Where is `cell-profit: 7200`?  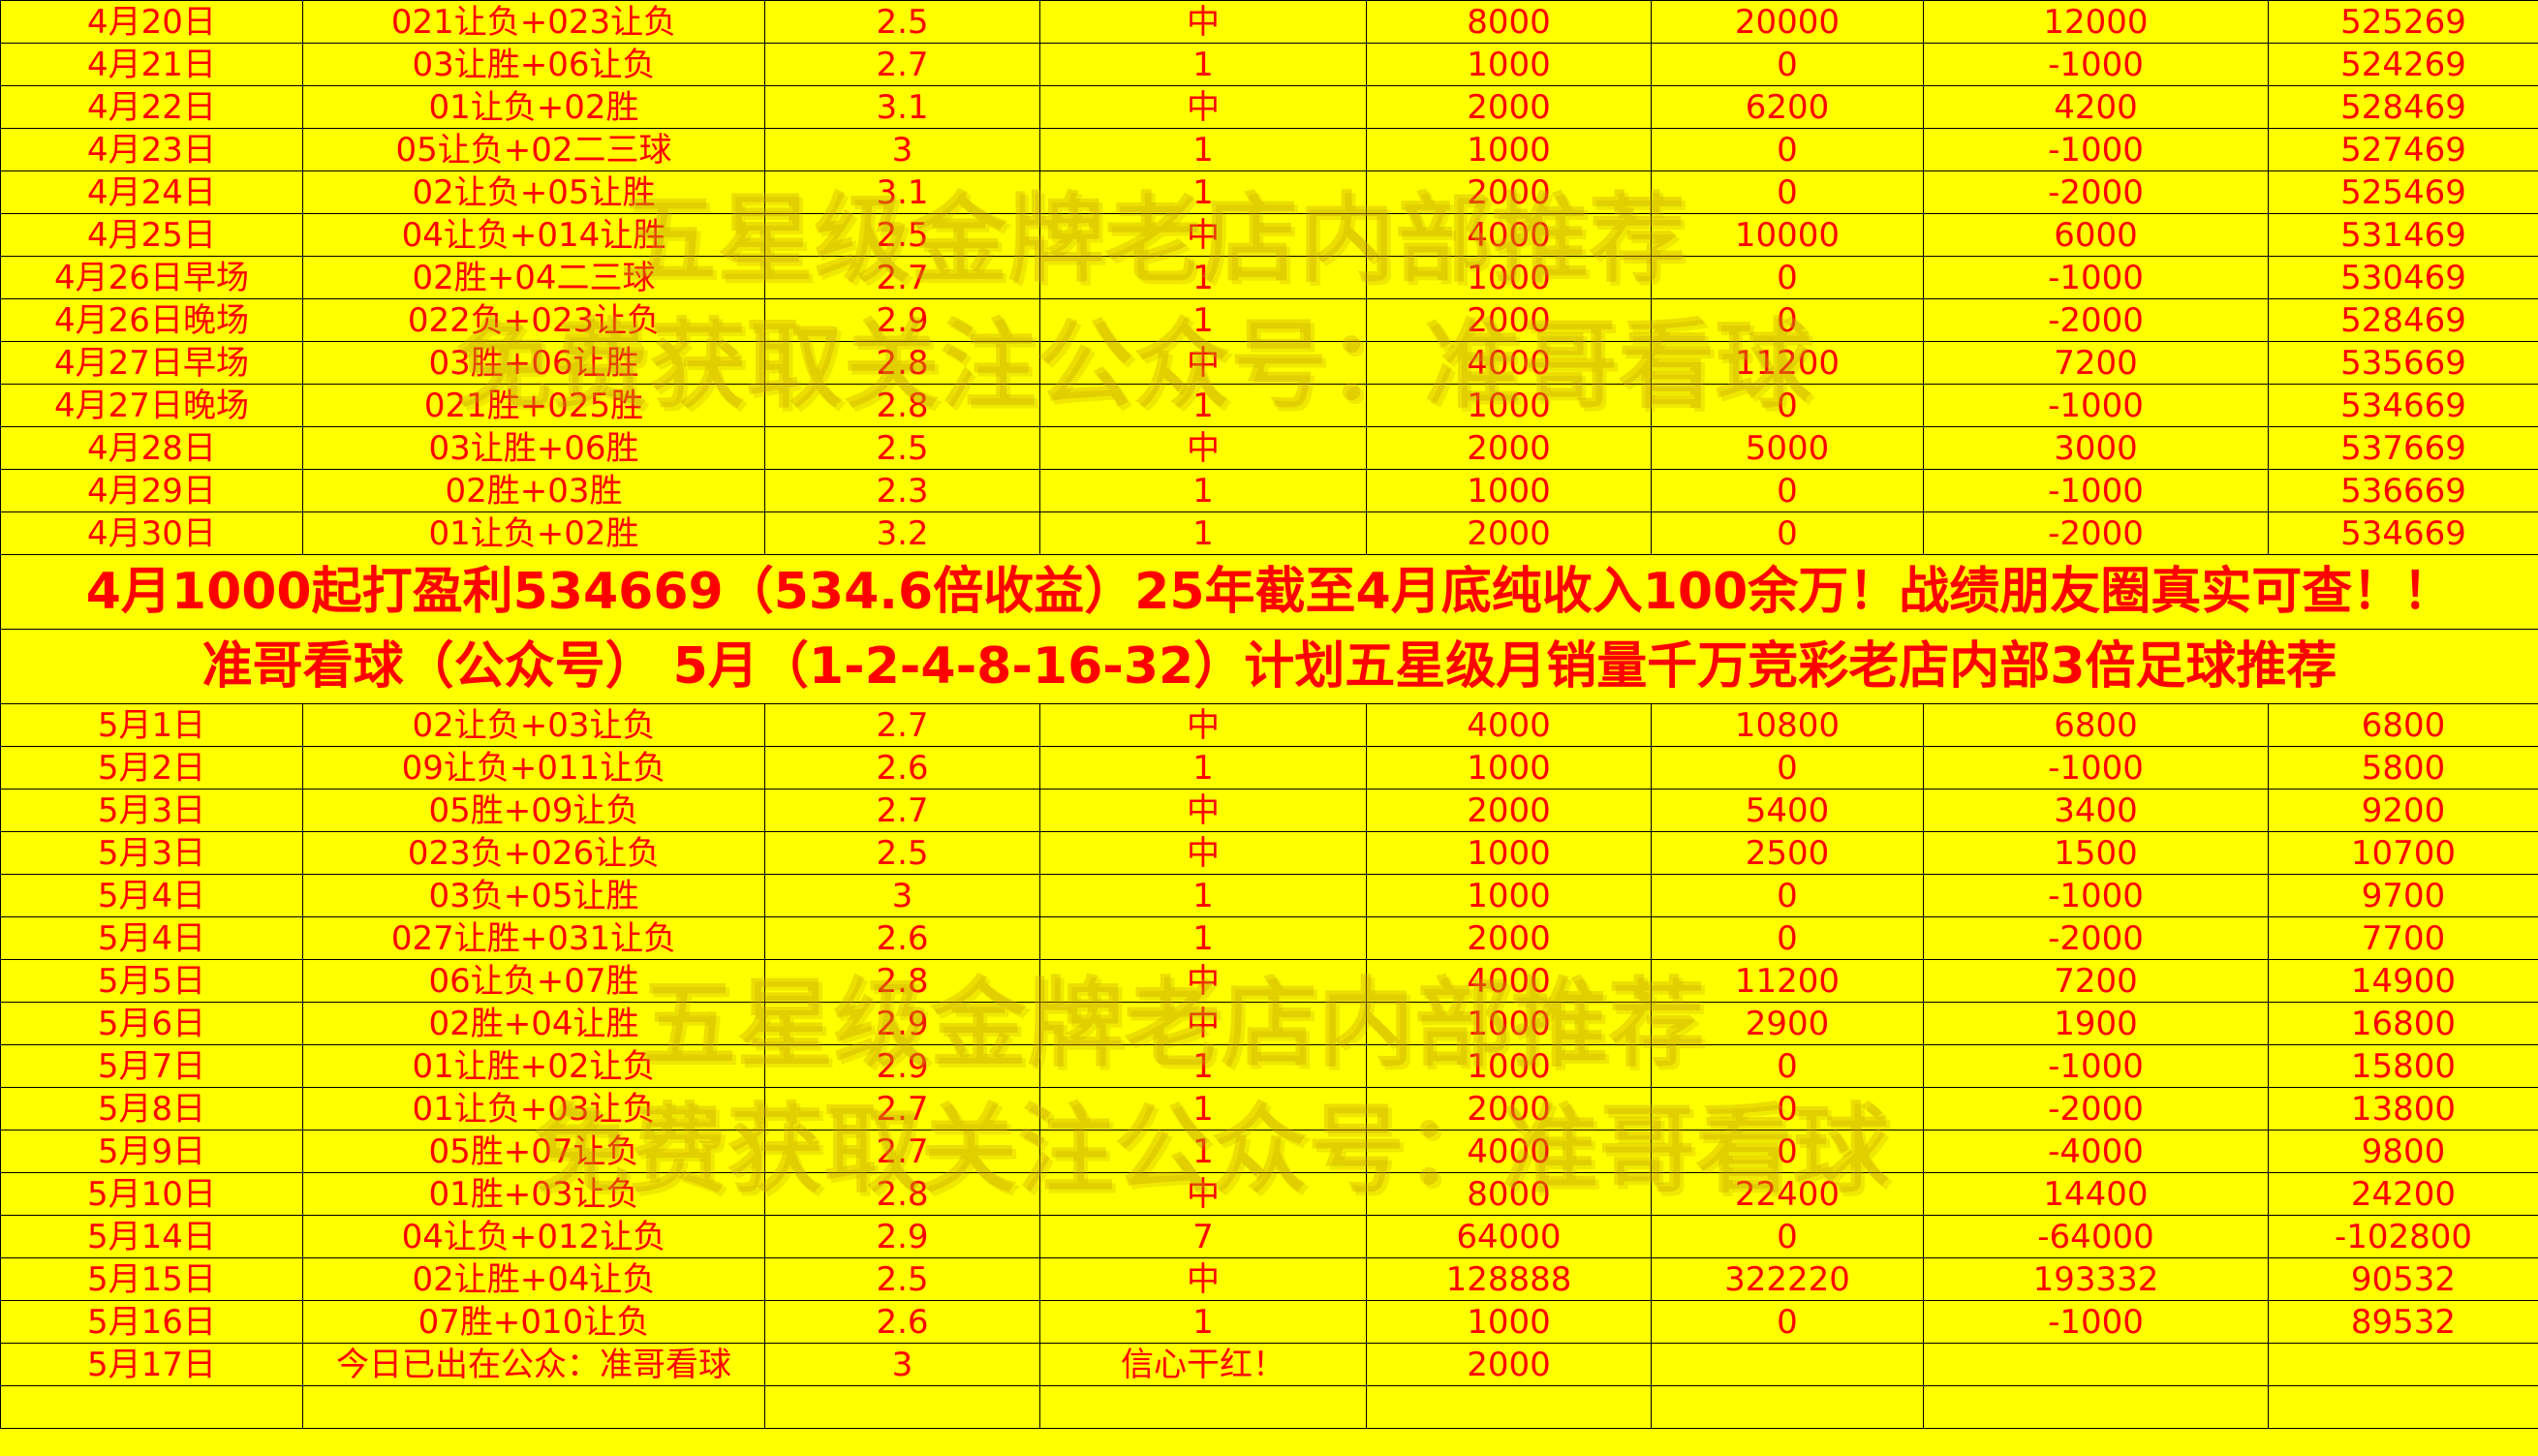 cell-profit: 7200 is located at coordinates (2096, 363).